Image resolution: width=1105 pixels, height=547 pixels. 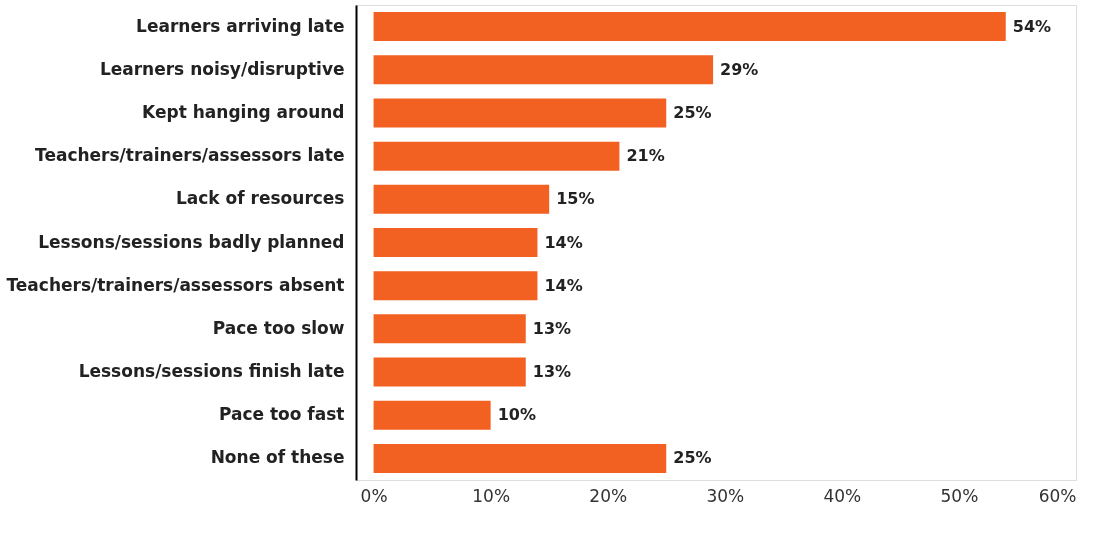 What do you see at coordinates (842, 495) in the screenshot?
I see `x-tick-label: 40%` at bounding box center [842, 495].